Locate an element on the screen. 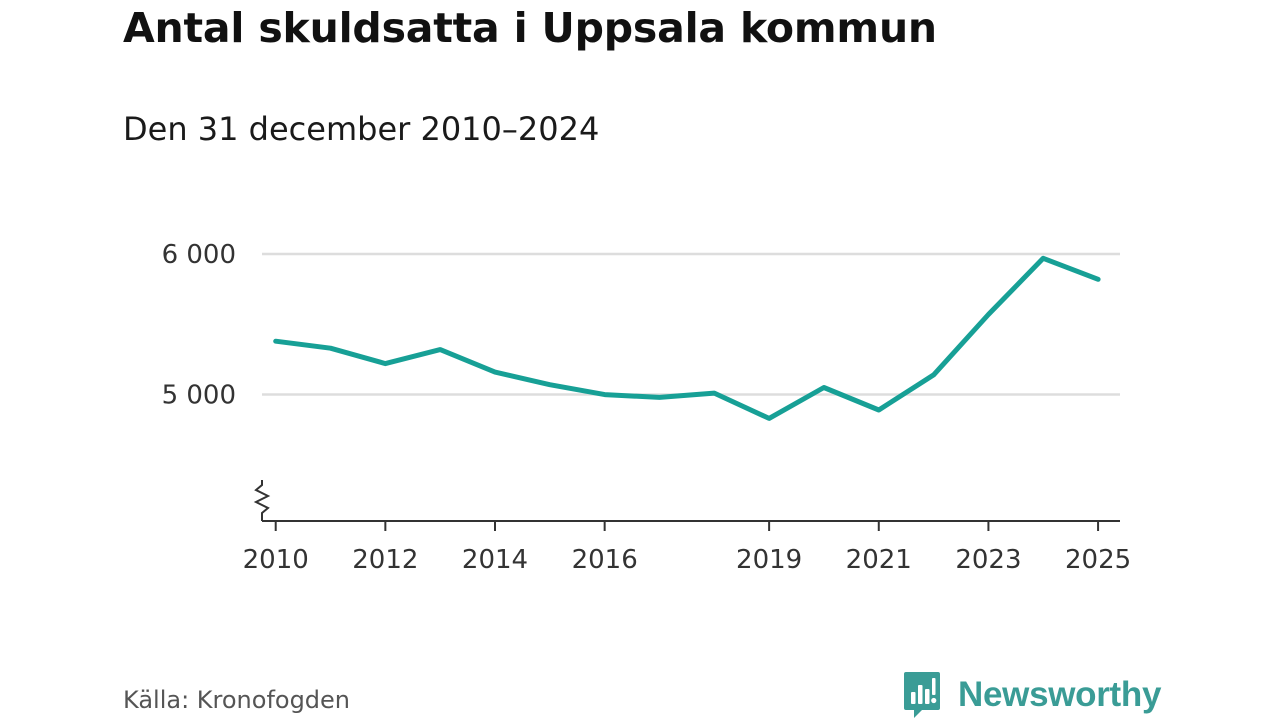 This screenshot has height=720, width=1280. x-tick-label: 2016 is located at coordinates (605, 560).